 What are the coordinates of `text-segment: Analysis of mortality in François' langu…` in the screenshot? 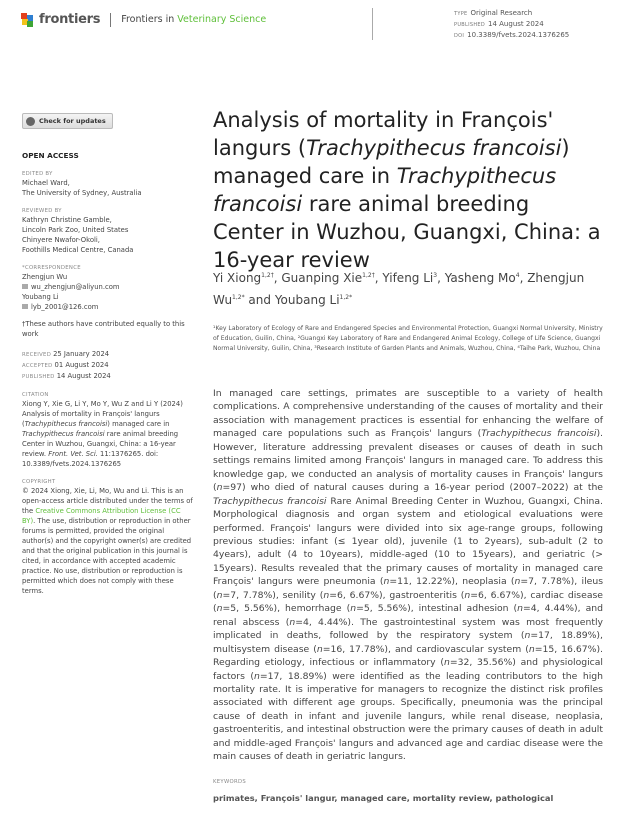 It's located at (383, 134).